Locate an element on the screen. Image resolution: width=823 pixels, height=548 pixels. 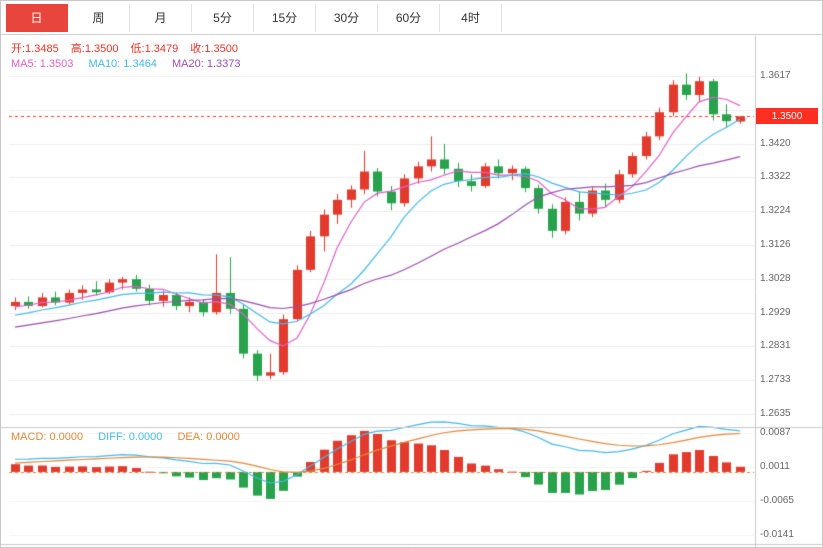
price-axis-label: 1.3126 is located at coordinates (775, 244).